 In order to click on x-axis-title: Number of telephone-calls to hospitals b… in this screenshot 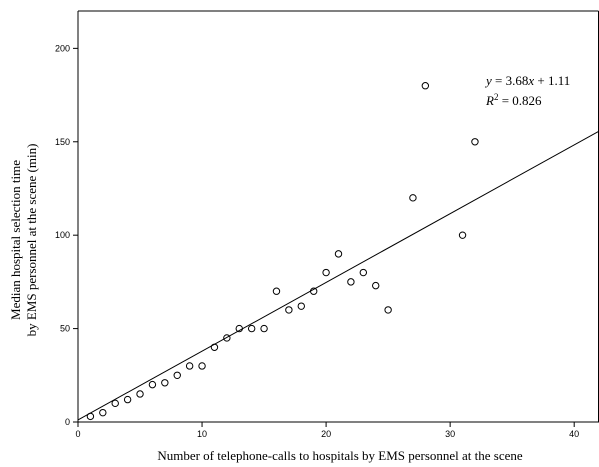, I will do `click(340, 455)`.